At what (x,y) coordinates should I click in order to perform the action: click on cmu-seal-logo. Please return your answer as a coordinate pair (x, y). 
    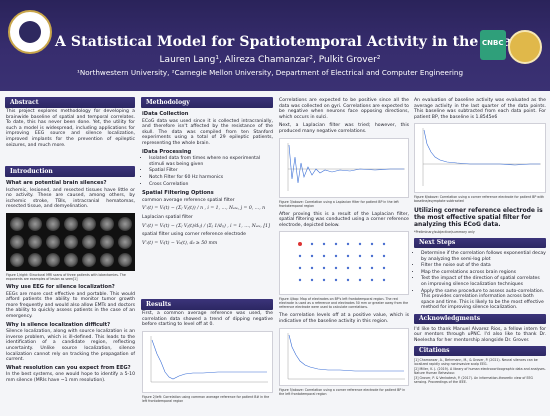
    Looking at the image, I should click on (525, 47).